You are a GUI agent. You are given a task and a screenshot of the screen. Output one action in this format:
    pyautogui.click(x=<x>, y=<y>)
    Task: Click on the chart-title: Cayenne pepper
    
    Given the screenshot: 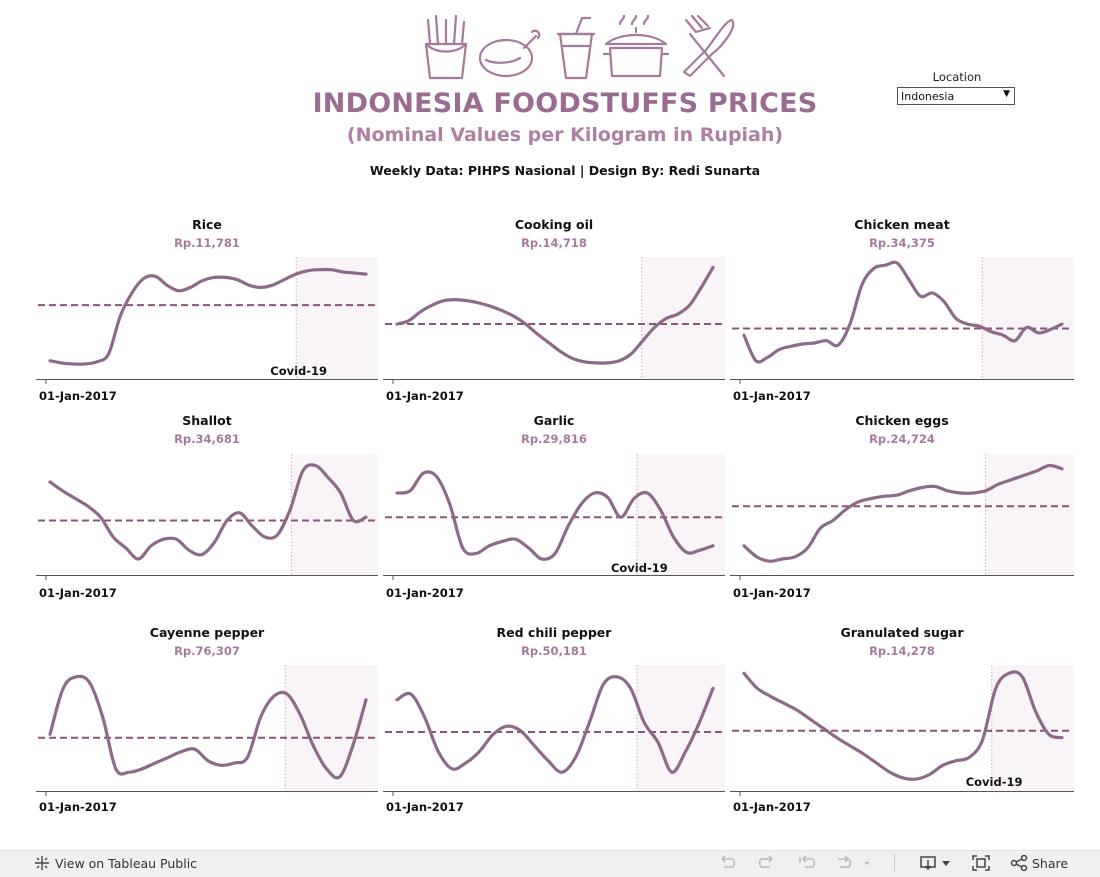 What is the action you would take?
    pyautogui.click(x=207, y=632)
    